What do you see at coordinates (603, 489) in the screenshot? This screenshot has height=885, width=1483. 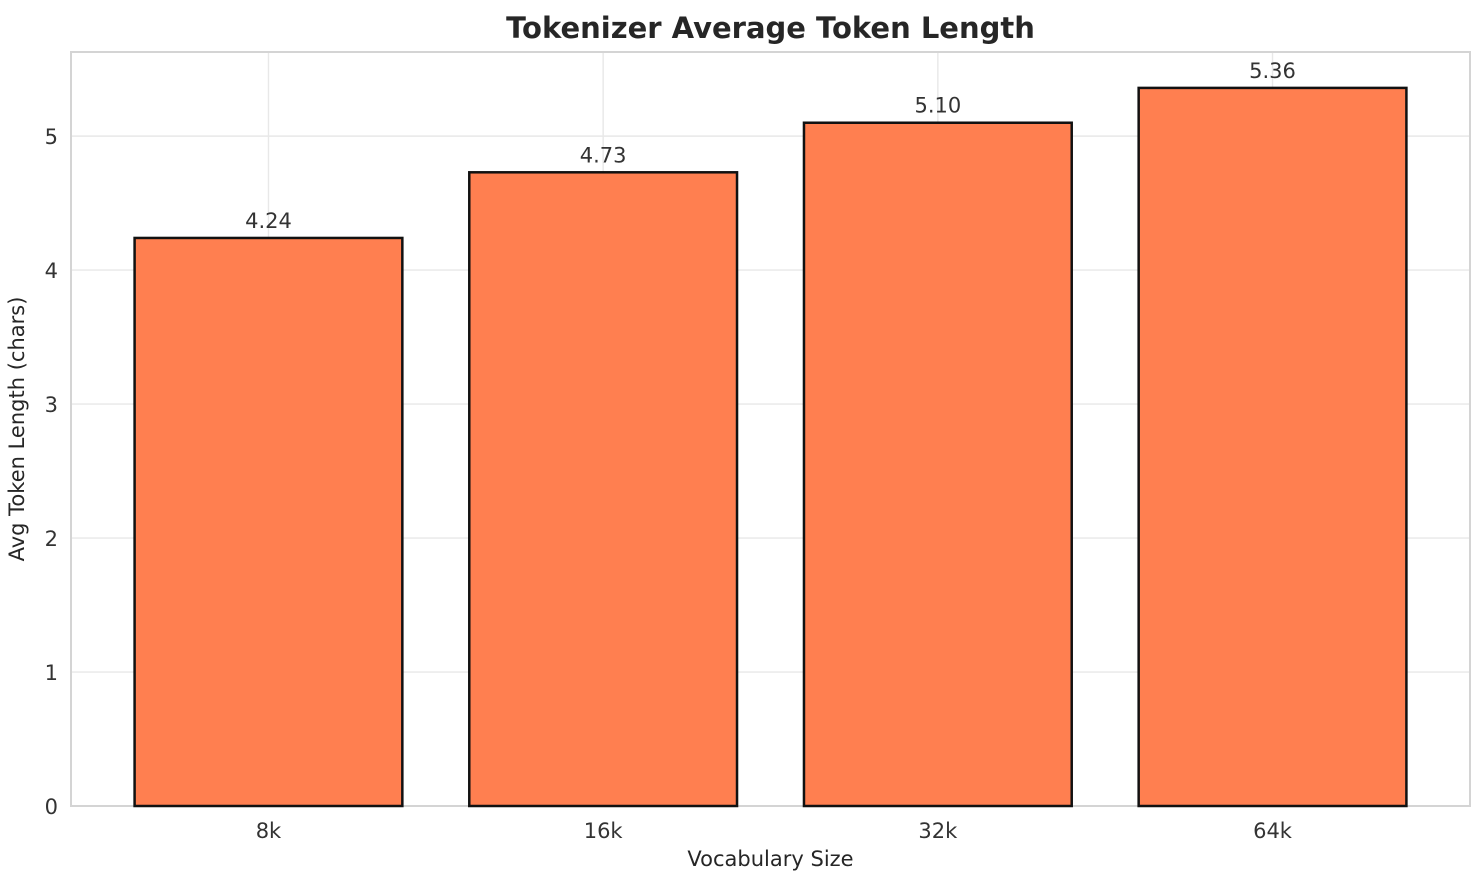 I see `bar-16k` at bounding box center [603, 489].